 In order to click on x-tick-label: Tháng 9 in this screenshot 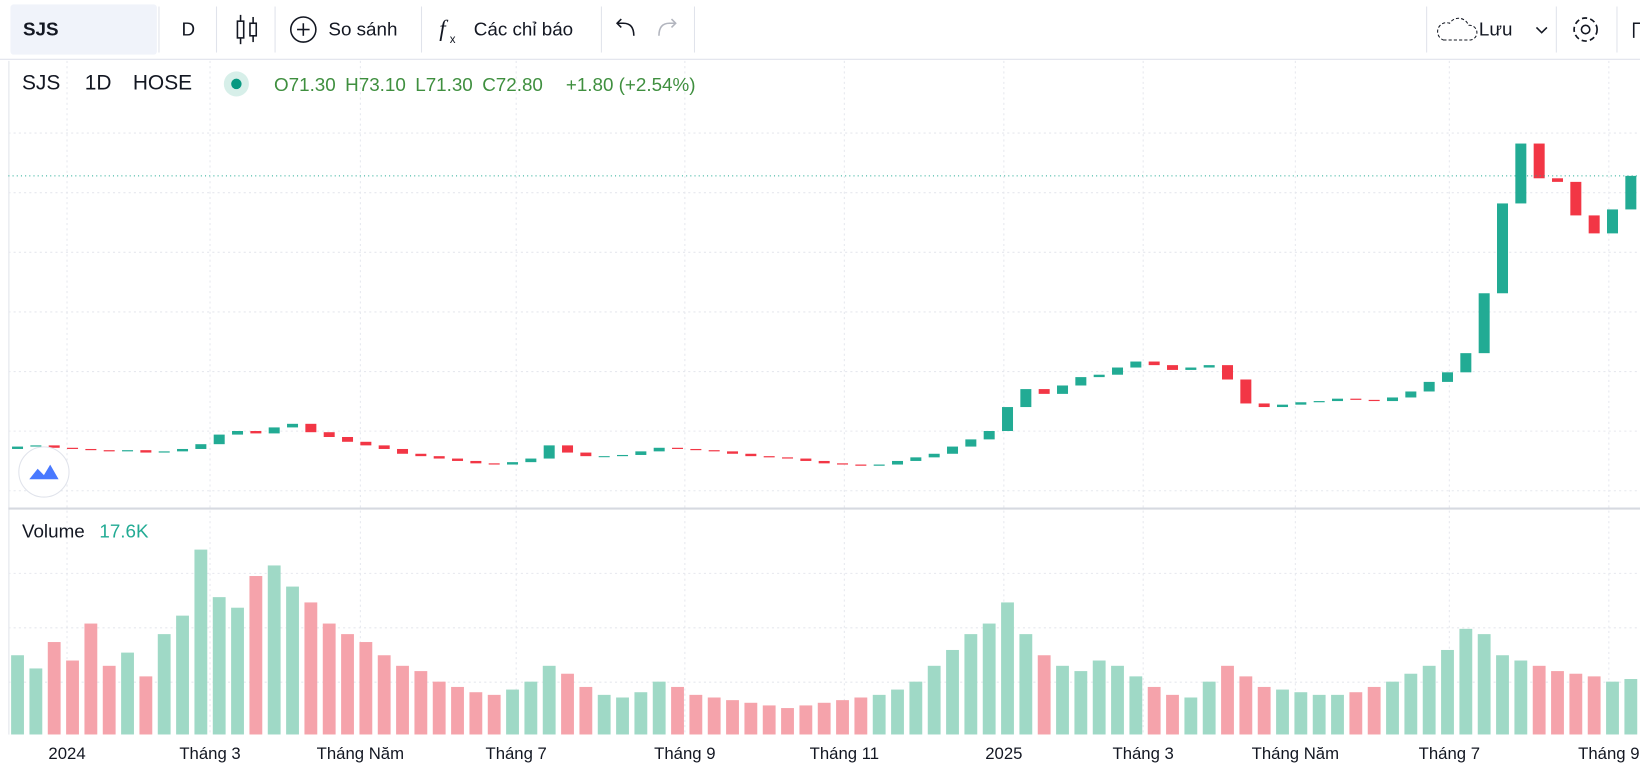, I will do `click(684, 753)`.